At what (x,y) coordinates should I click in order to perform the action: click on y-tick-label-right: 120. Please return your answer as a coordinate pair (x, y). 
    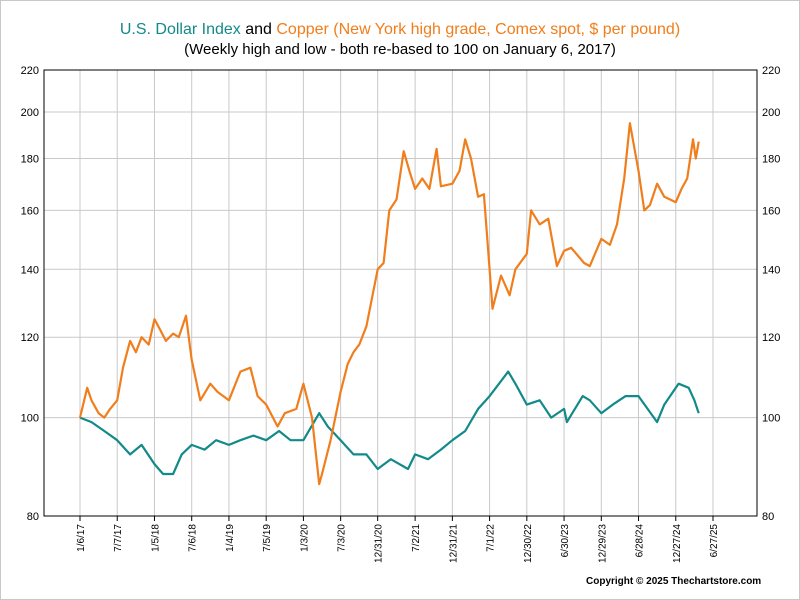
    Looking at the image, I should click on (771, 338).